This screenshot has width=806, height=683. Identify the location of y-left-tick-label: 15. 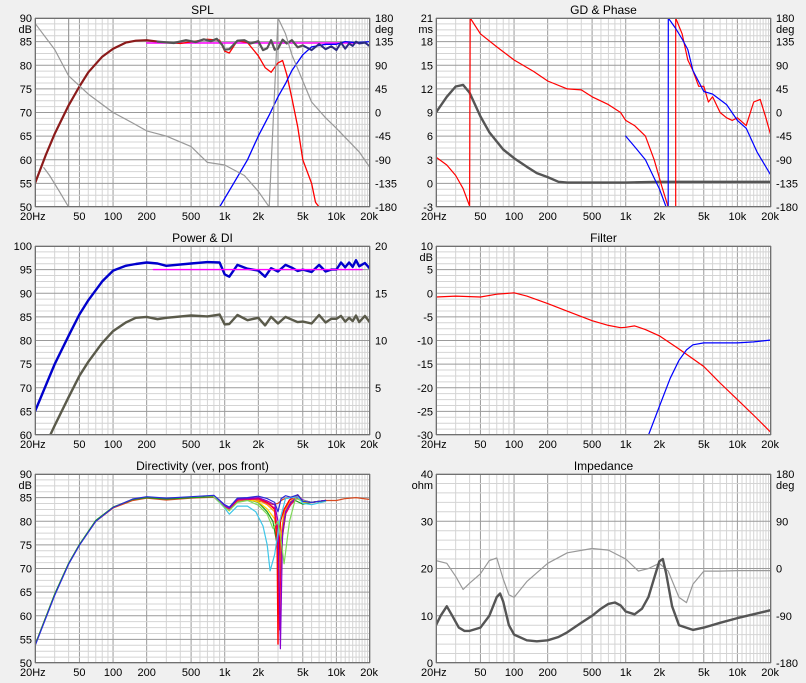
(427, 66).